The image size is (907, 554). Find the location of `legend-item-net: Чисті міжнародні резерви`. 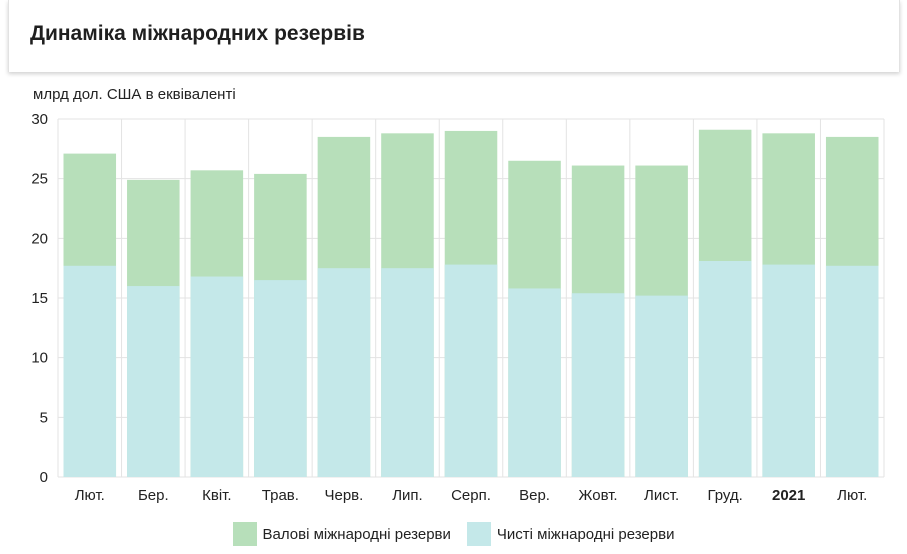

legend-item-net: Чисті міжнародні резерви is located at coordinates (570, 534).